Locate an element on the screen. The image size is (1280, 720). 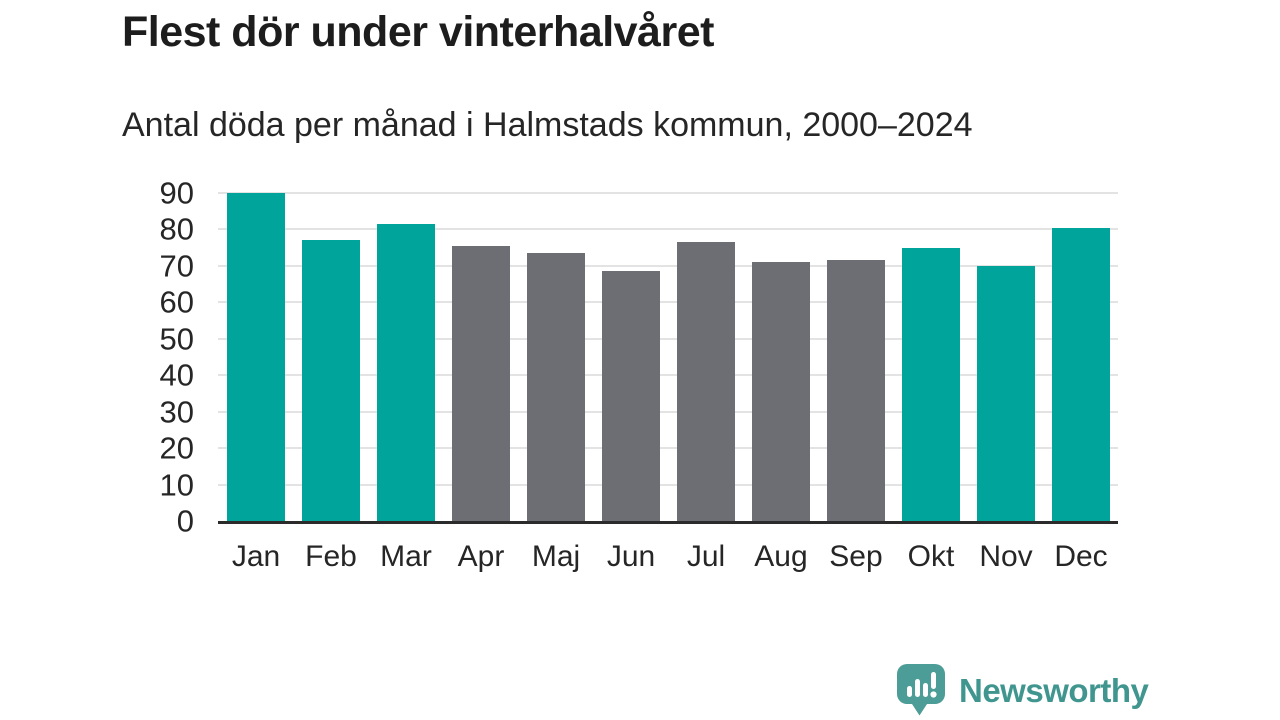
x-axis-labels: Jan Feb Mar Apr Maj Jun Jul Aug Sep Okt Nov Dec is located at coordinates (668, 557).